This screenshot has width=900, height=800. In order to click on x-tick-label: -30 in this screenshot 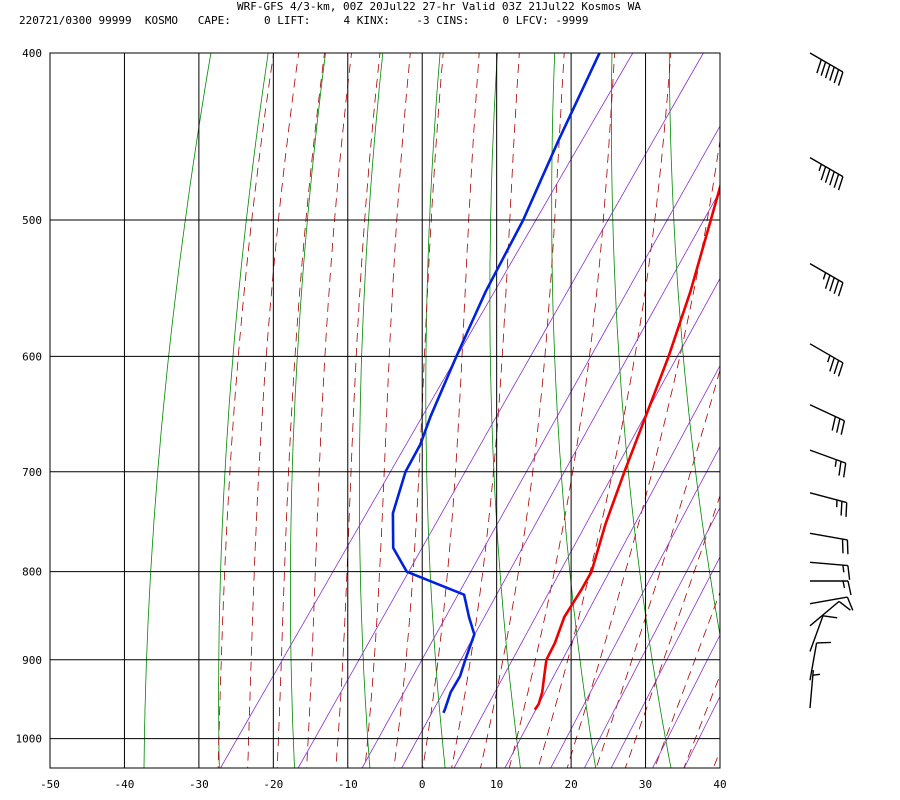, I will do `click(199, 784)`.